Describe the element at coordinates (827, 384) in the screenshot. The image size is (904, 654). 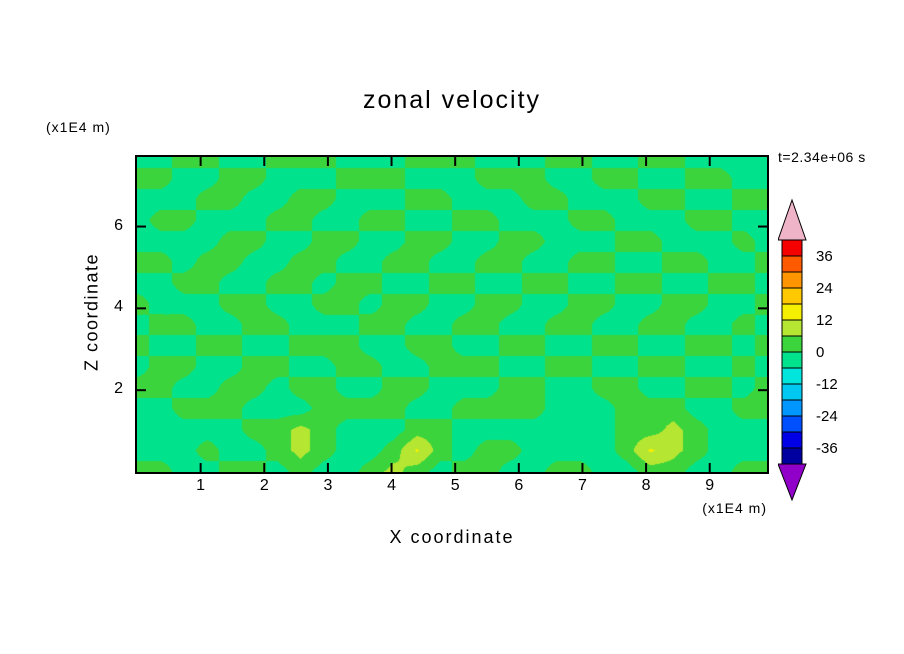
I see `colorbar-label: -12` at that location.